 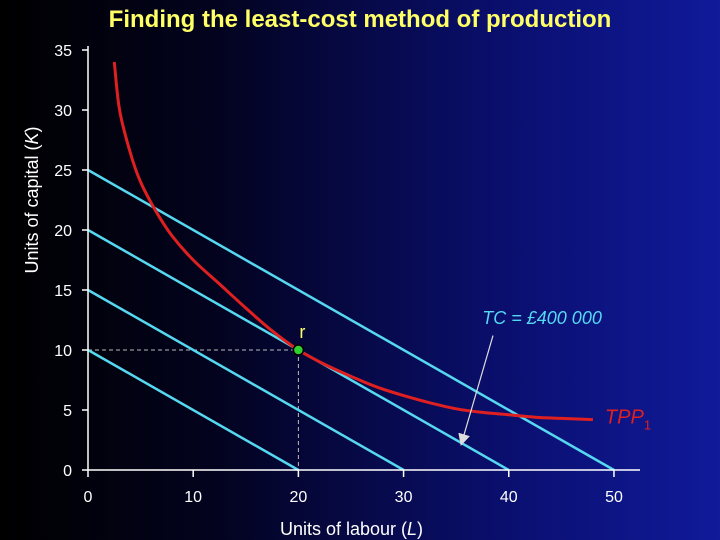 What do you see at coordinates (193, 497) in the screenshot?
I see `x-tick-label: 10` at bounding box center [193, 497].